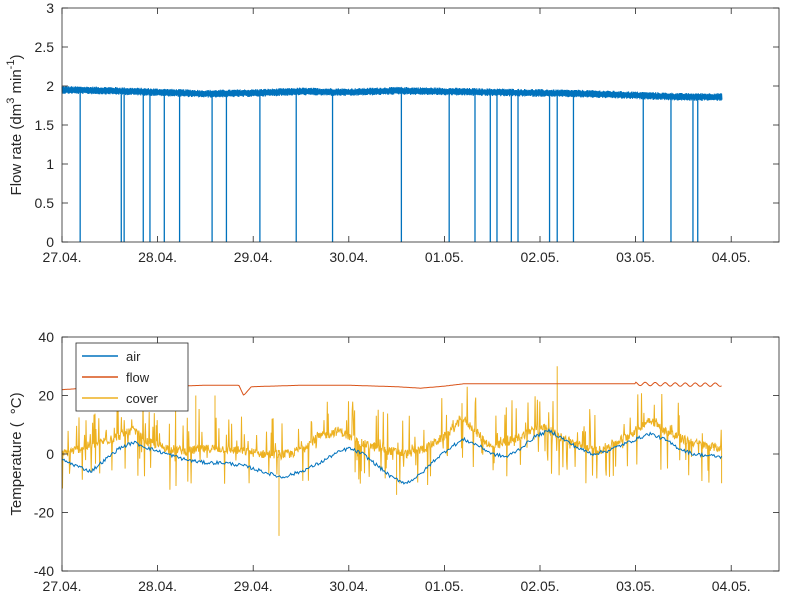 Image resolution: width=800 pixels, height=596 pixels. I want to click on flow-rate-x-tick-label: 28.04., so click(157, 257).